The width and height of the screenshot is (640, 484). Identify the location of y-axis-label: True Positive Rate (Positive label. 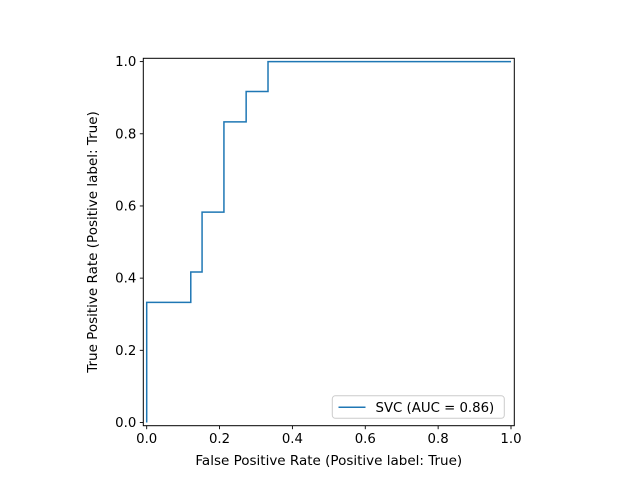
(93, 242).